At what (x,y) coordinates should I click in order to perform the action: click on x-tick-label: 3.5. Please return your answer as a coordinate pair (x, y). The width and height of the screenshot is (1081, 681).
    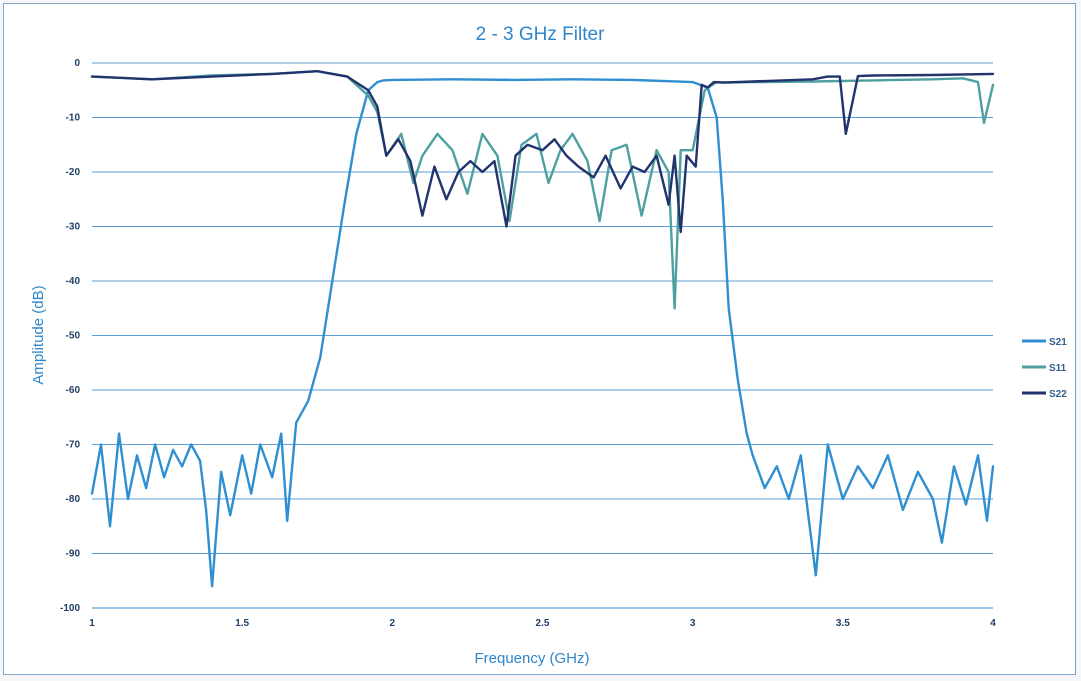
    Looking at the image, I should click on (843, 623).